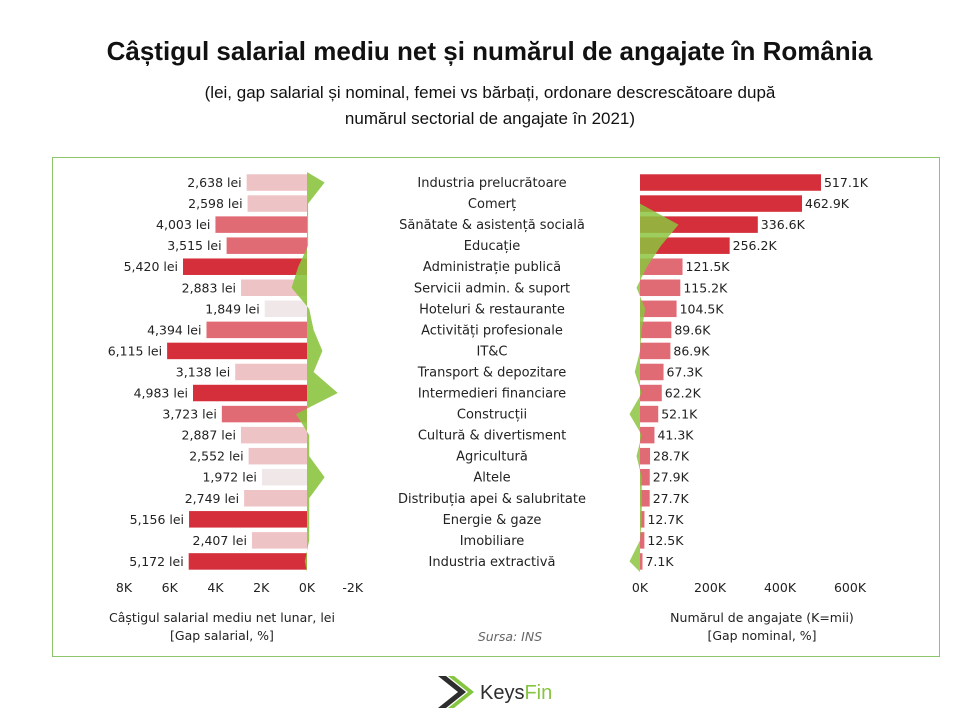  What do you see at coordinates (492, 520) in the screenshot?
I see `category-label: Energie & gaze` at bounding box center [492, 520].